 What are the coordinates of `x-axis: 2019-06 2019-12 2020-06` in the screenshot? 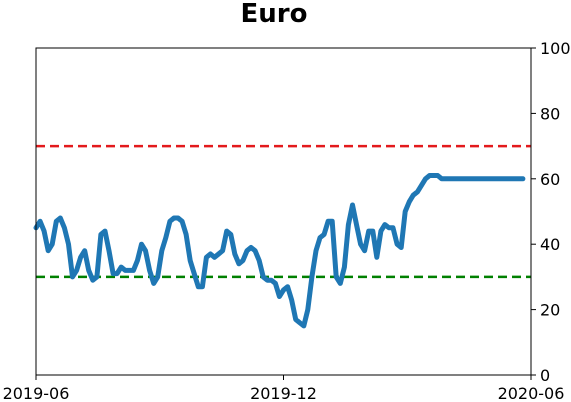 It's located at (284, 388).